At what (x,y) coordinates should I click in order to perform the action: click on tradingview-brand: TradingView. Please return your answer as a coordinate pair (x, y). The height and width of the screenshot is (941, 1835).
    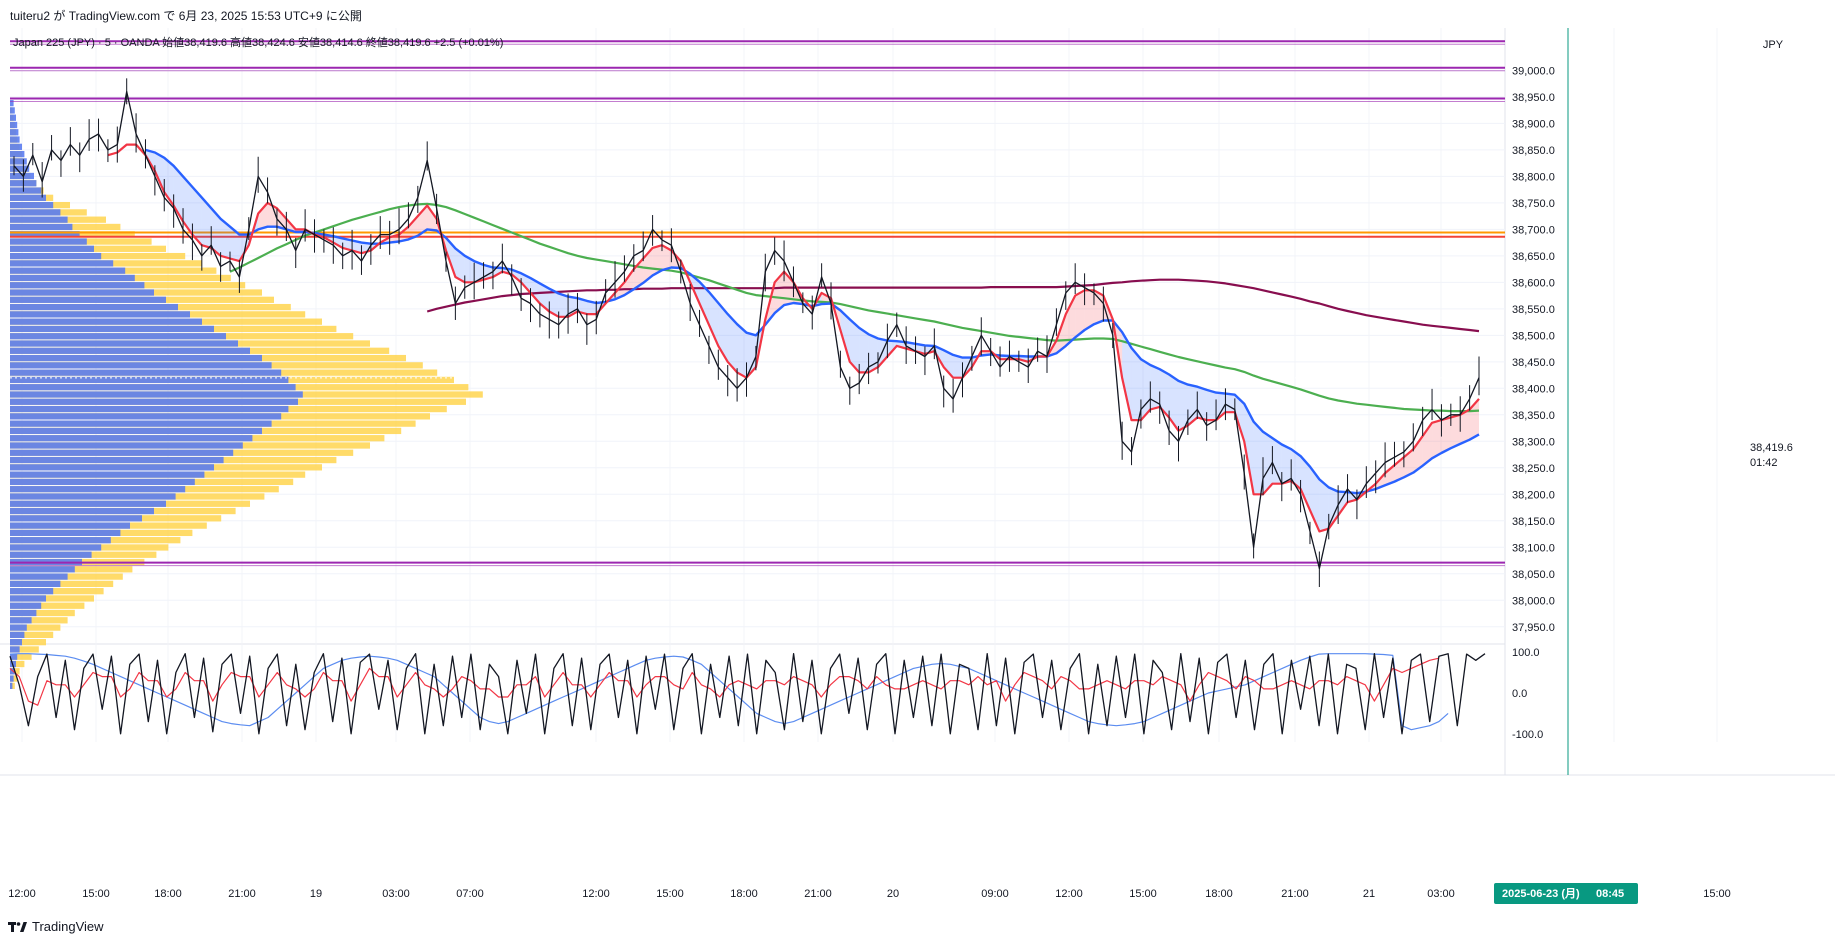
    Looking at the image, I should click on (56, 926).